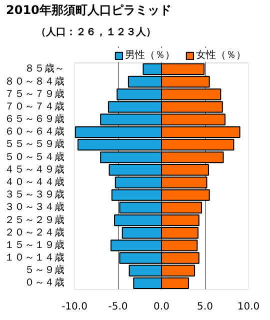 This screenshot has width=270, height=320. Describe the element at coordinates (75, 307) in the screenshot. I see `x-tick-label: -10.0` at that location.